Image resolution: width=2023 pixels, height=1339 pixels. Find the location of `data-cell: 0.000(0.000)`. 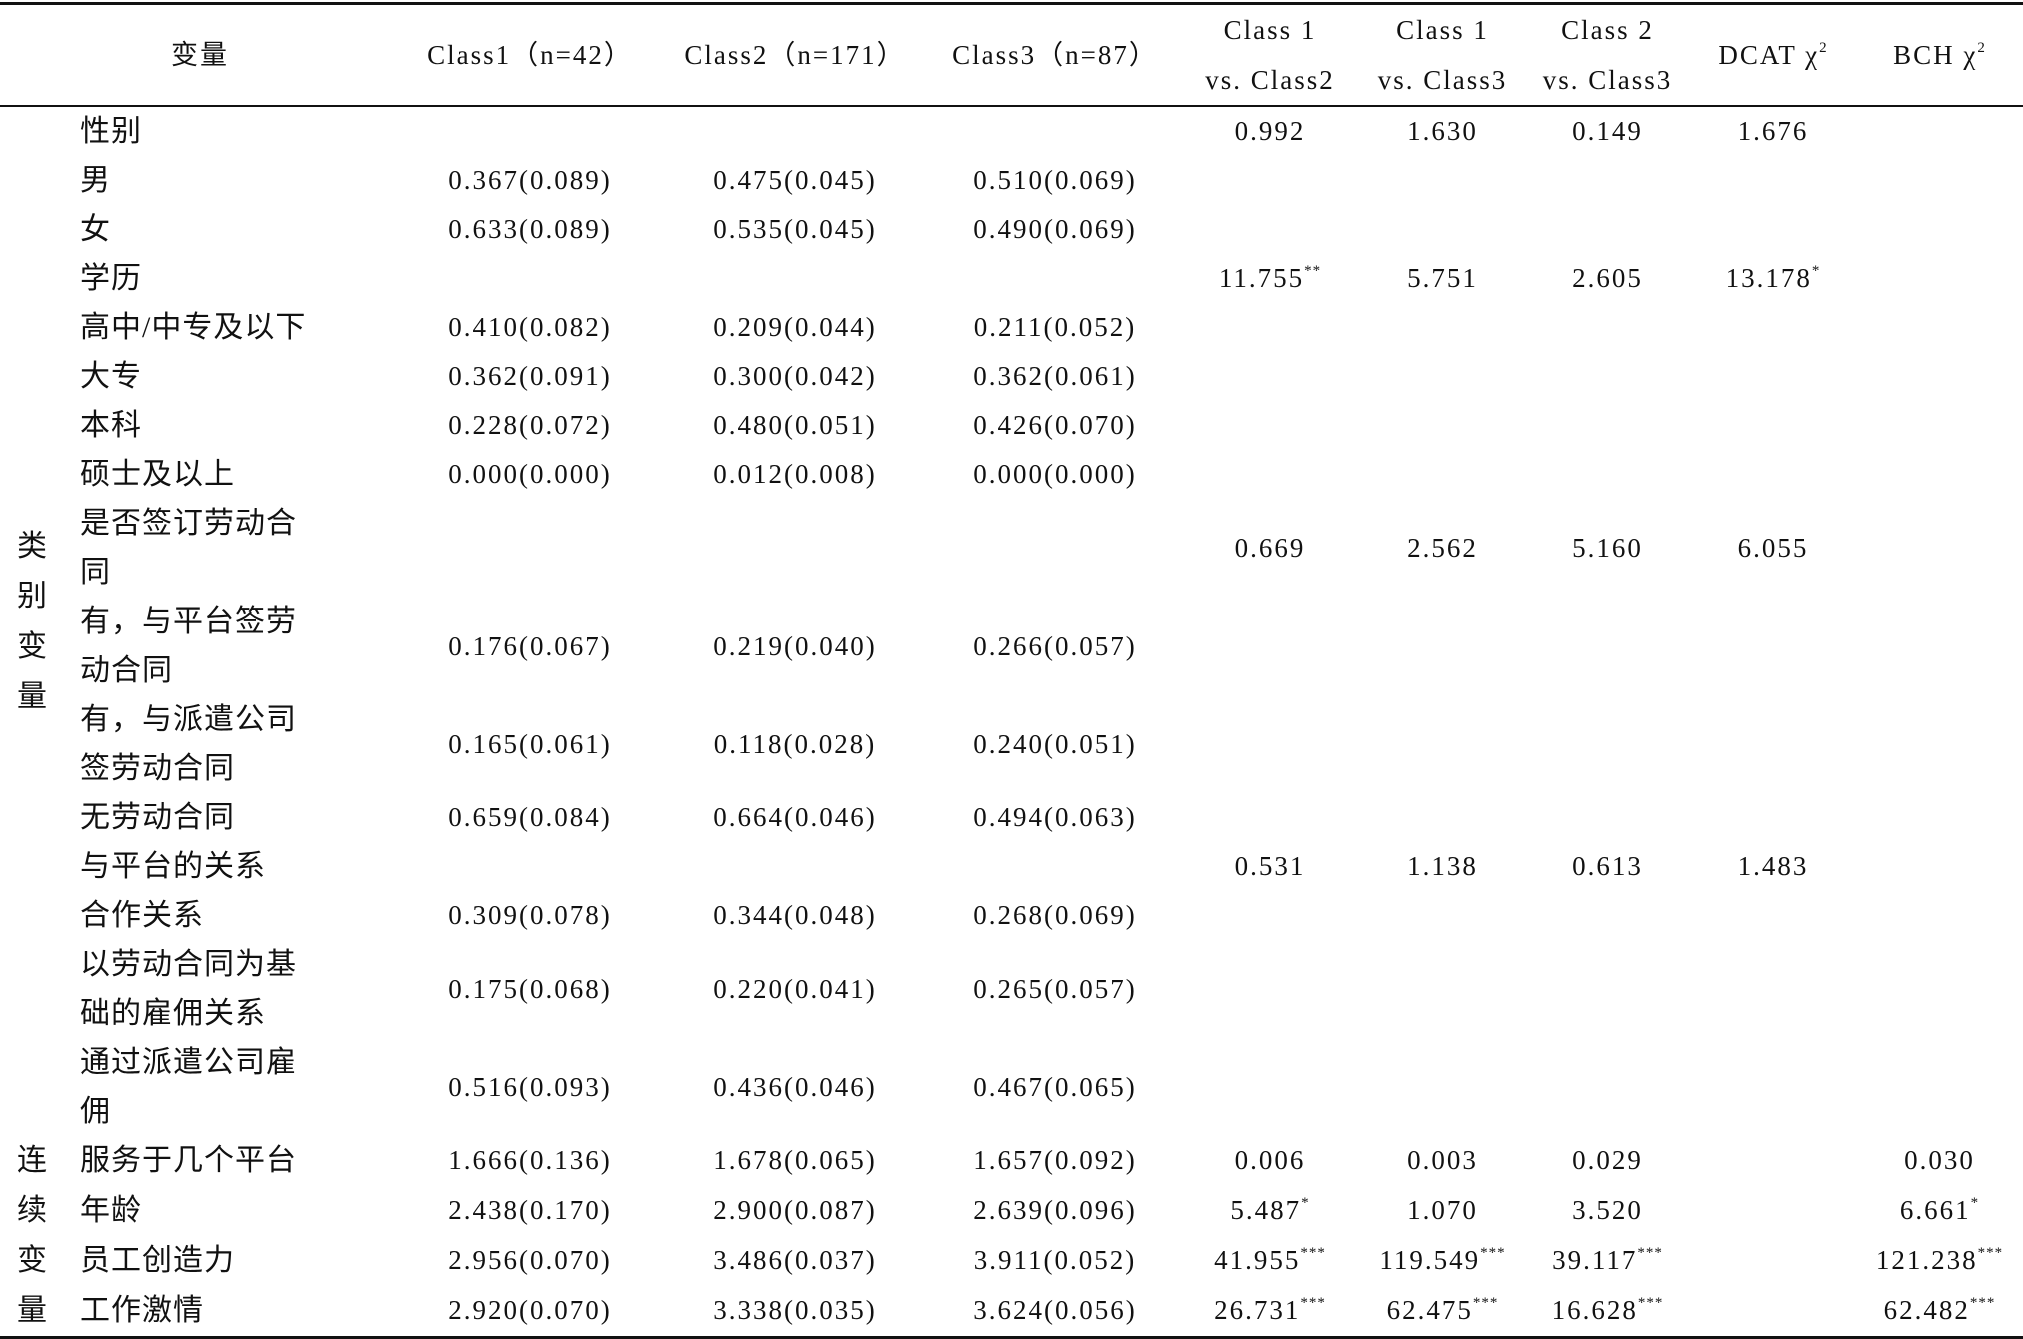

data-cell: 0.000(0.000) is located at coordinates (1055, 474).